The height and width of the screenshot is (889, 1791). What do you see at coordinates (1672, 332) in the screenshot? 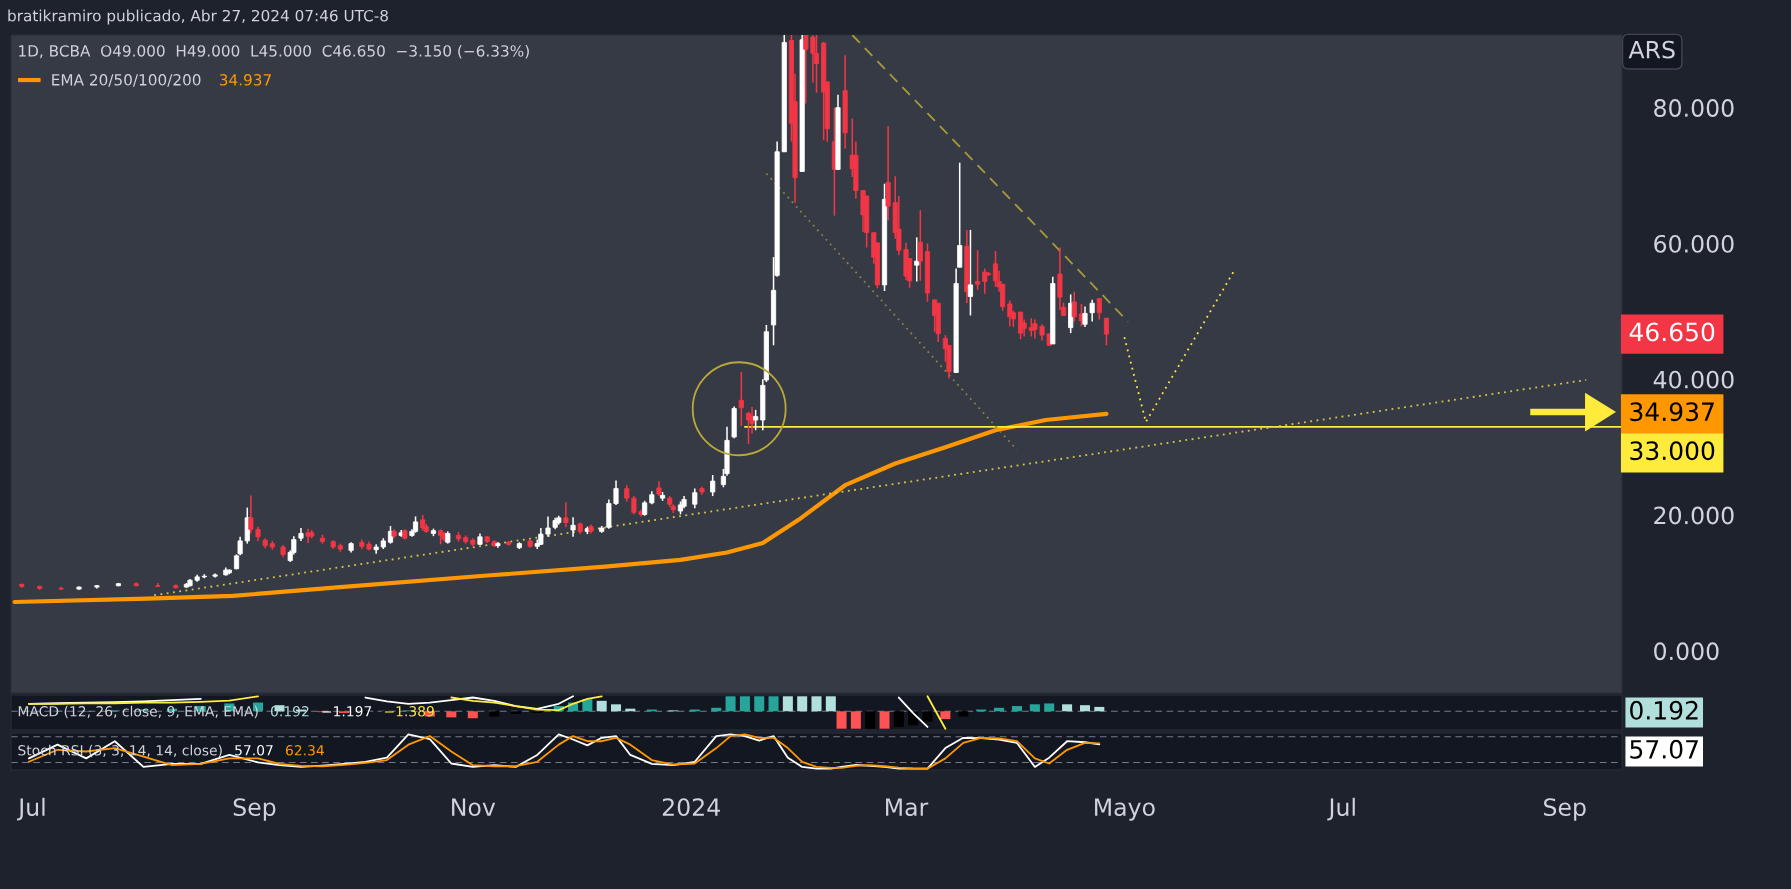
I see `text: 46.650` at bounding box center [1672, 332].